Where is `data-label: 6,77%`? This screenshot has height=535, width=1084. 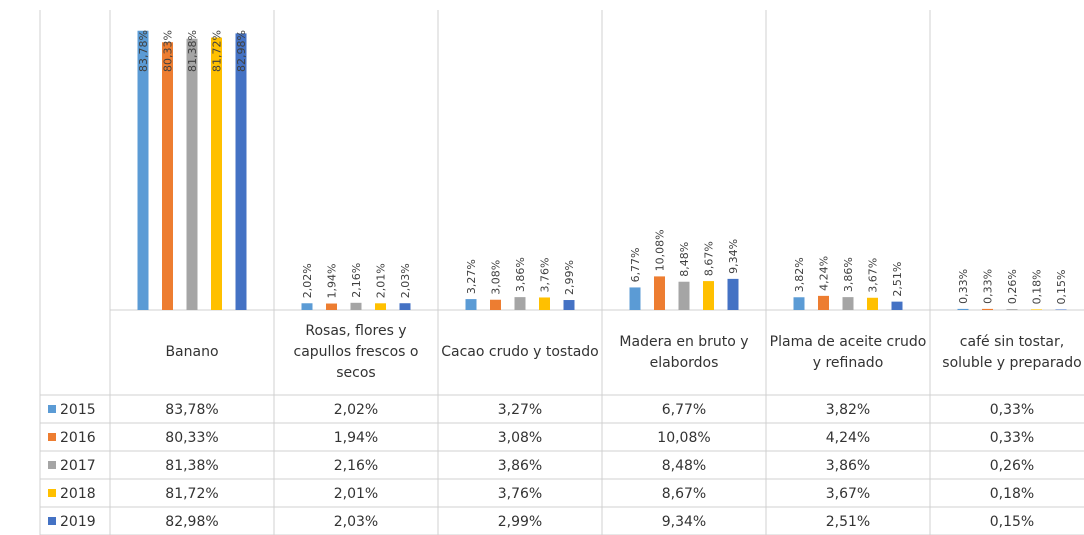 data-label: 6,77% is located at coordinates (635, 264).